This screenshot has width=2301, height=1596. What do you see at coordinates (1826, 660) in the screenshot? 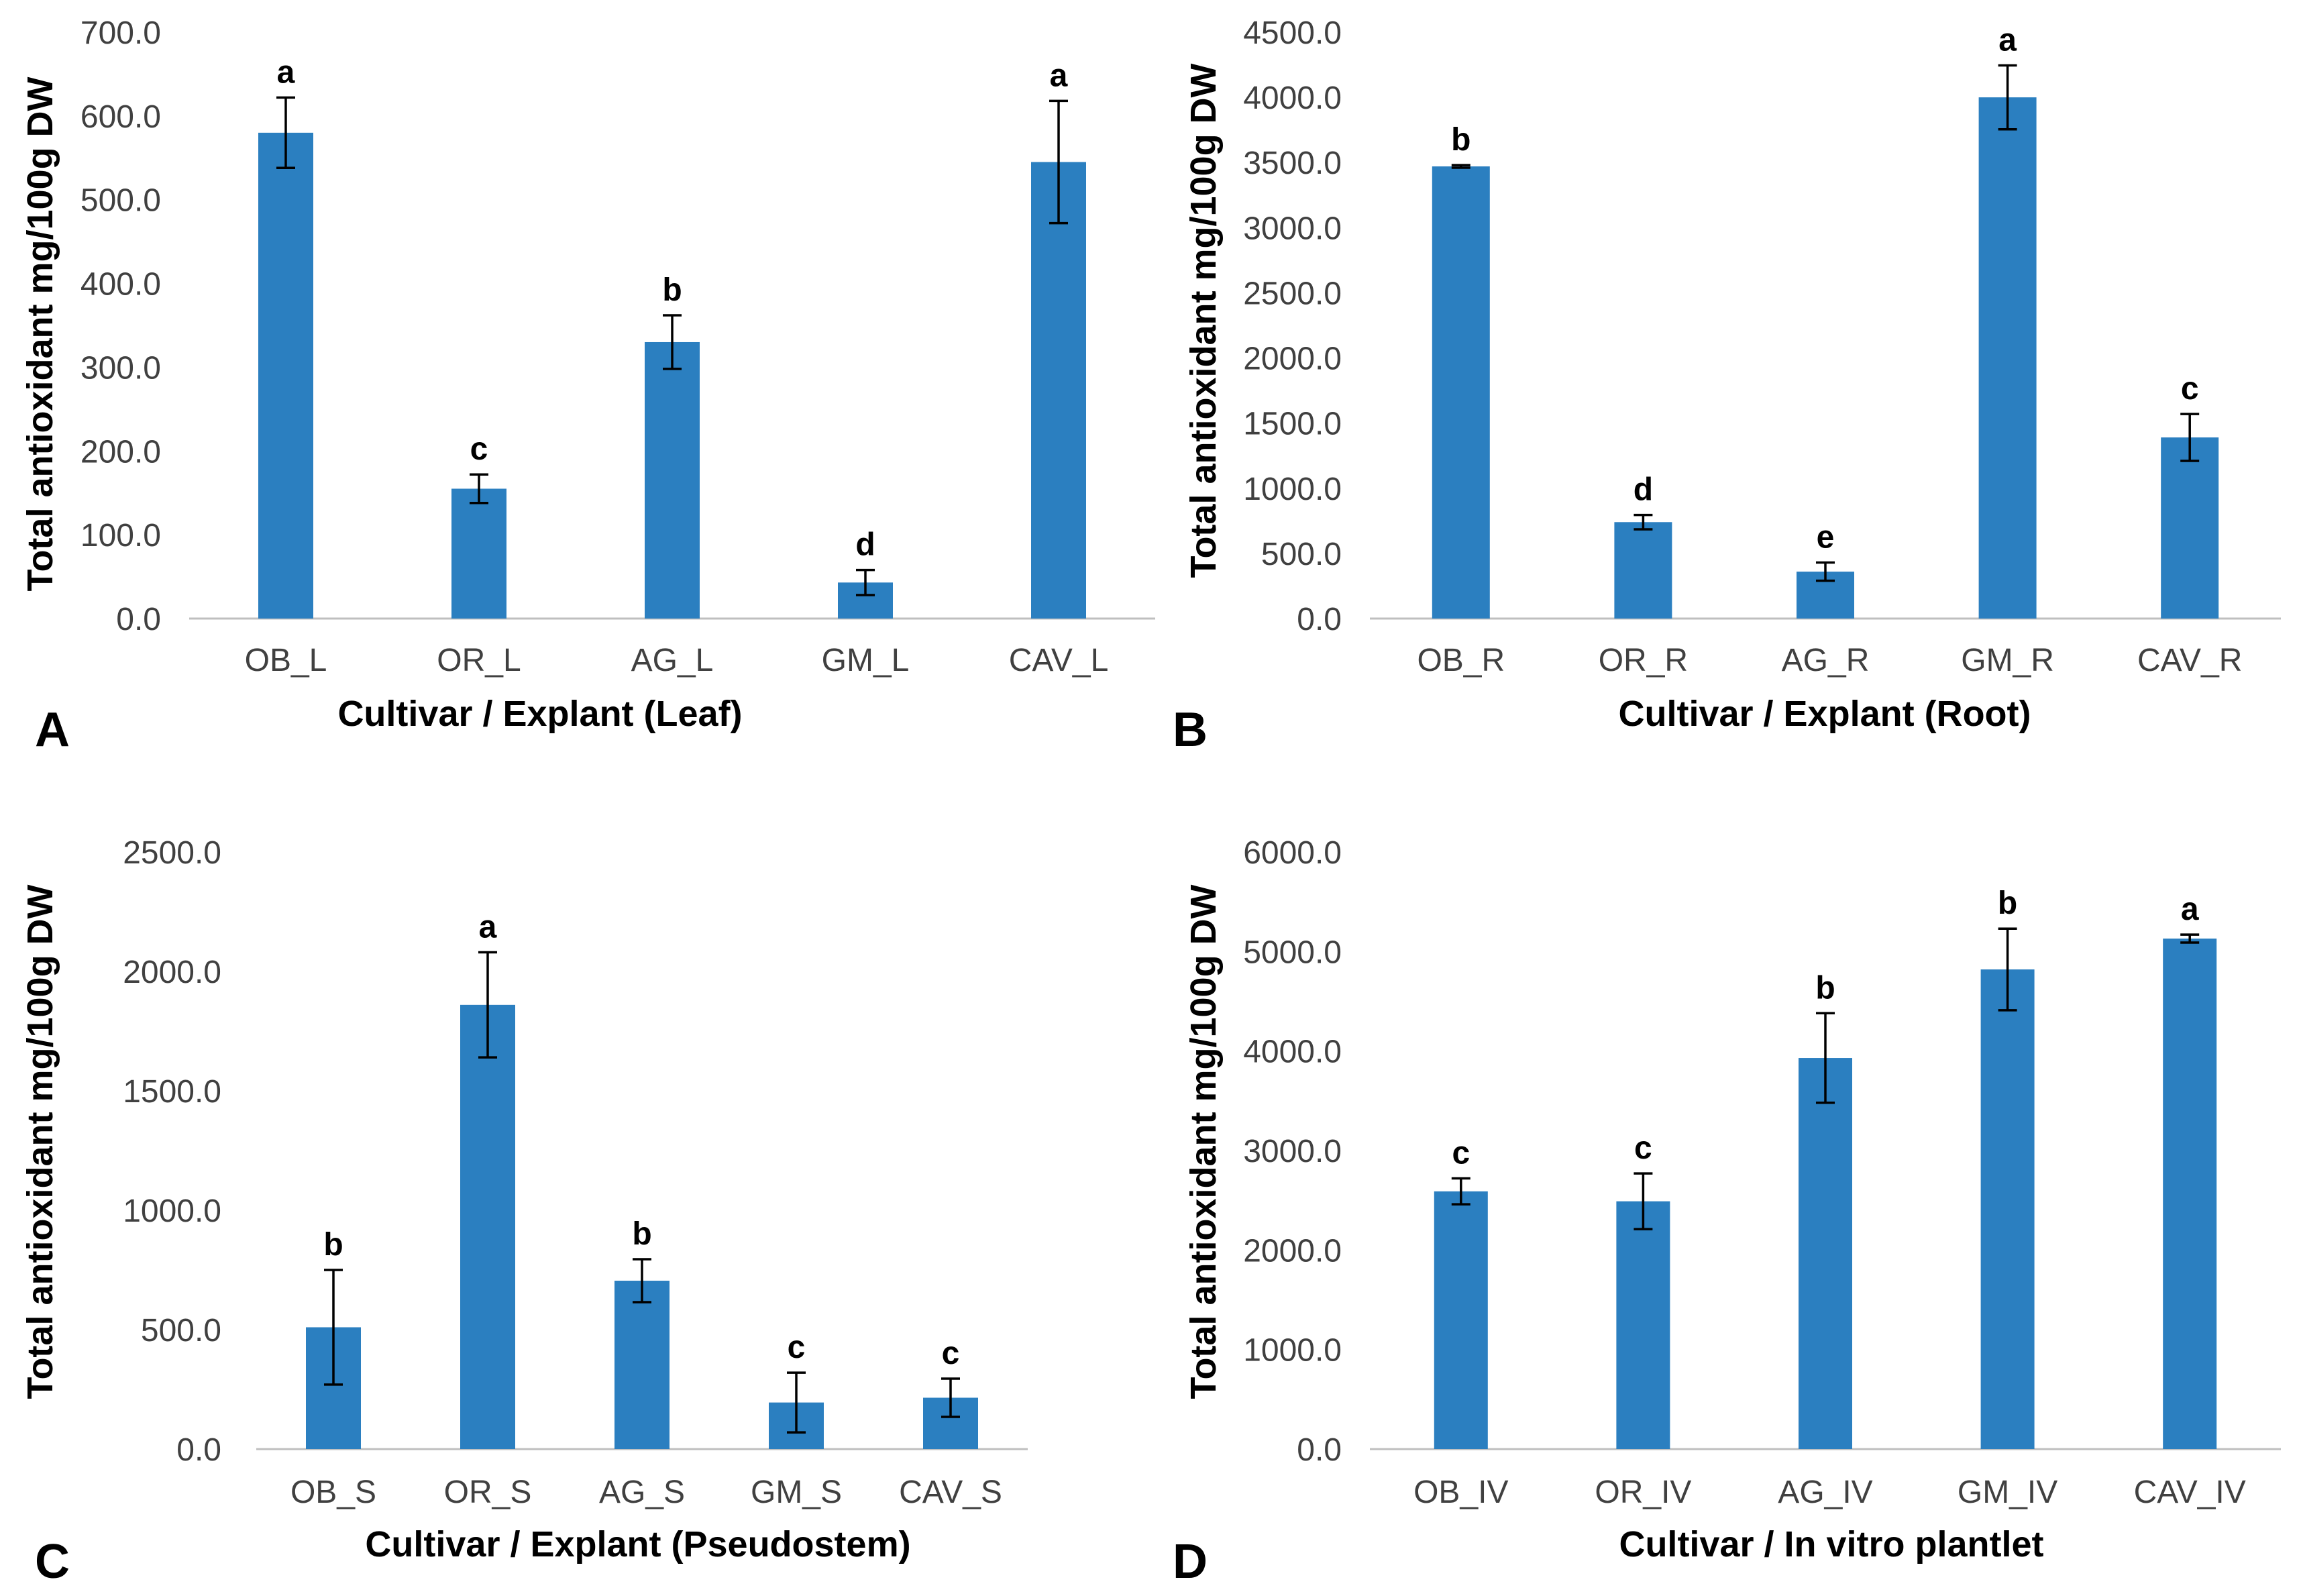
I see `x-tick-label: AG_R` at bounding box center [1826, 660].